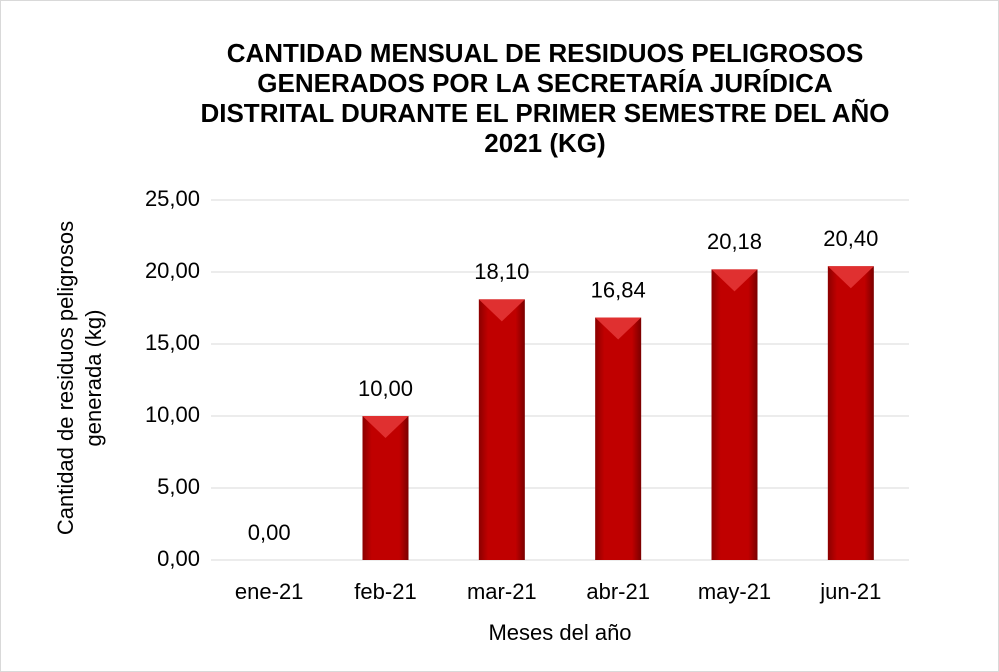 Image resolution: width=999 pixels, height=672 pixels. What do you see at coordinates (172, 414) in the screenshot?
I see `y-tick-label: 10,00` at bounding box center [172, 414].